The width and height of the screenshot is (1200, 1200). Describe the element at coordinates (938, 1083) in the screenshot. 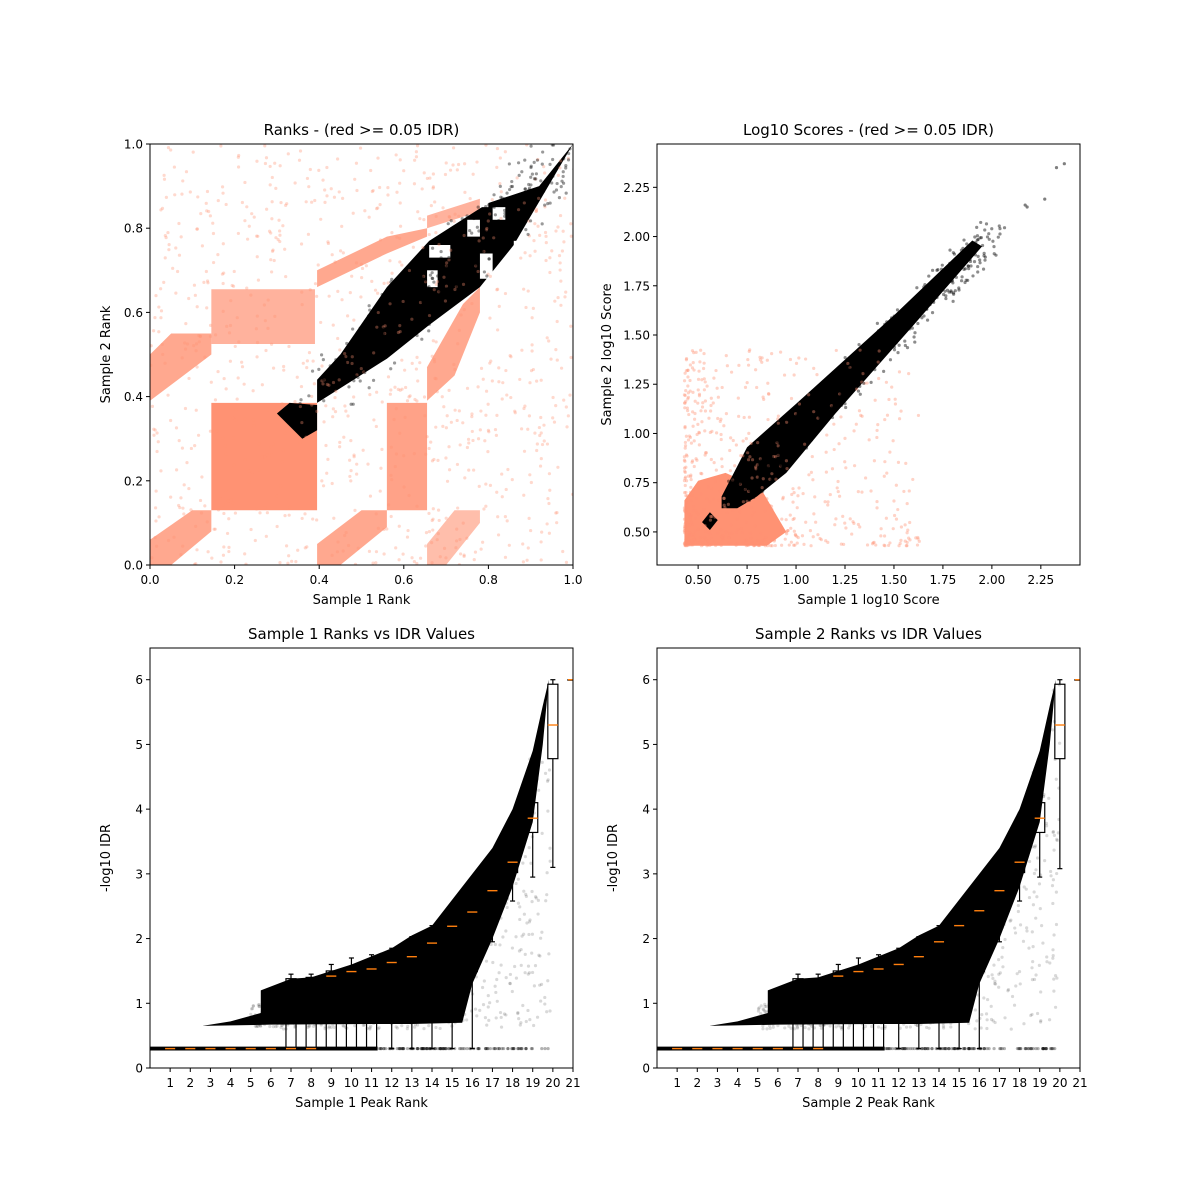

I see `x-tick-label: 14` at that location.